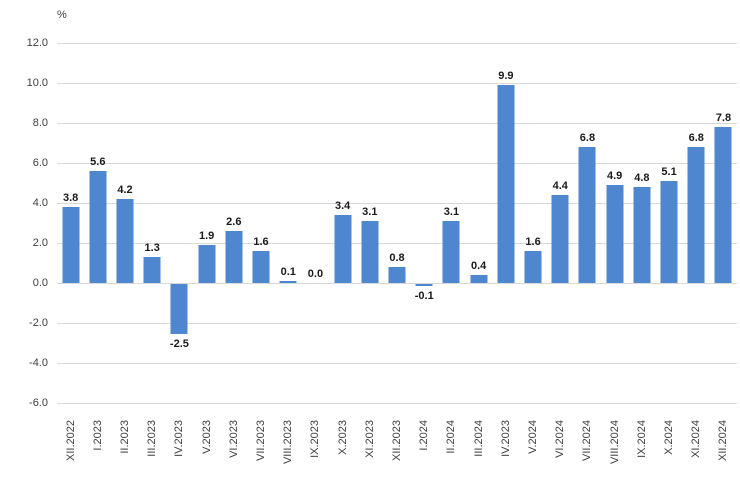 The image size is (740, 489). What do you see at coordinates (397, 258) in the screenshot?
I see `bar-value-label: 0.8` at bounding box center [397, 258].